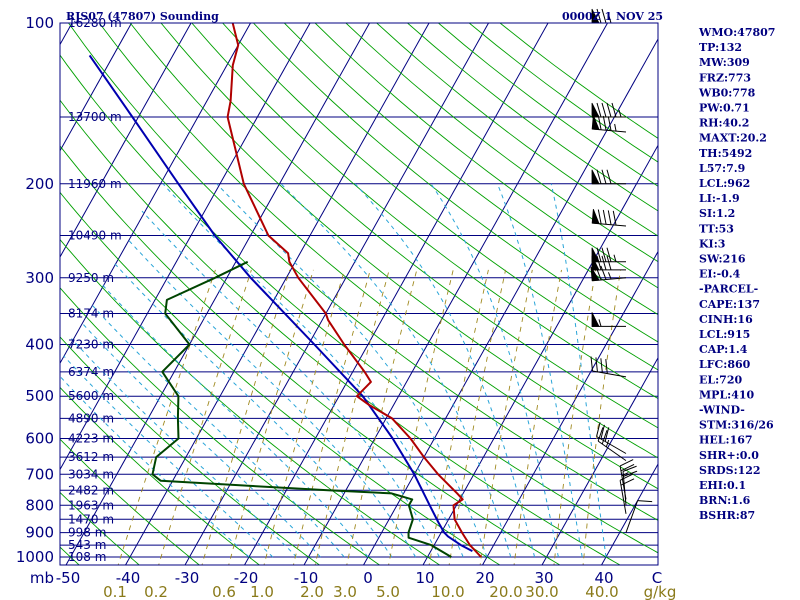 The height and width of the screenshot is (600, 800). Describe the element at coordinates (91, 314) in the screenshot. I see `height-tick-label: 8174 m` at that location.